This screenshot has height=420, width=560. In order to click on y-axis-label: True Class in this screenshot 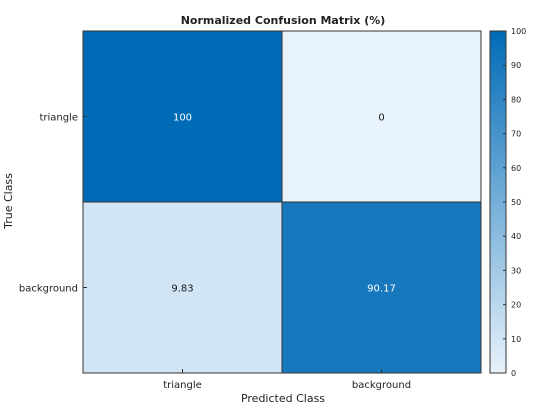, I will do `click(8, 201)`.